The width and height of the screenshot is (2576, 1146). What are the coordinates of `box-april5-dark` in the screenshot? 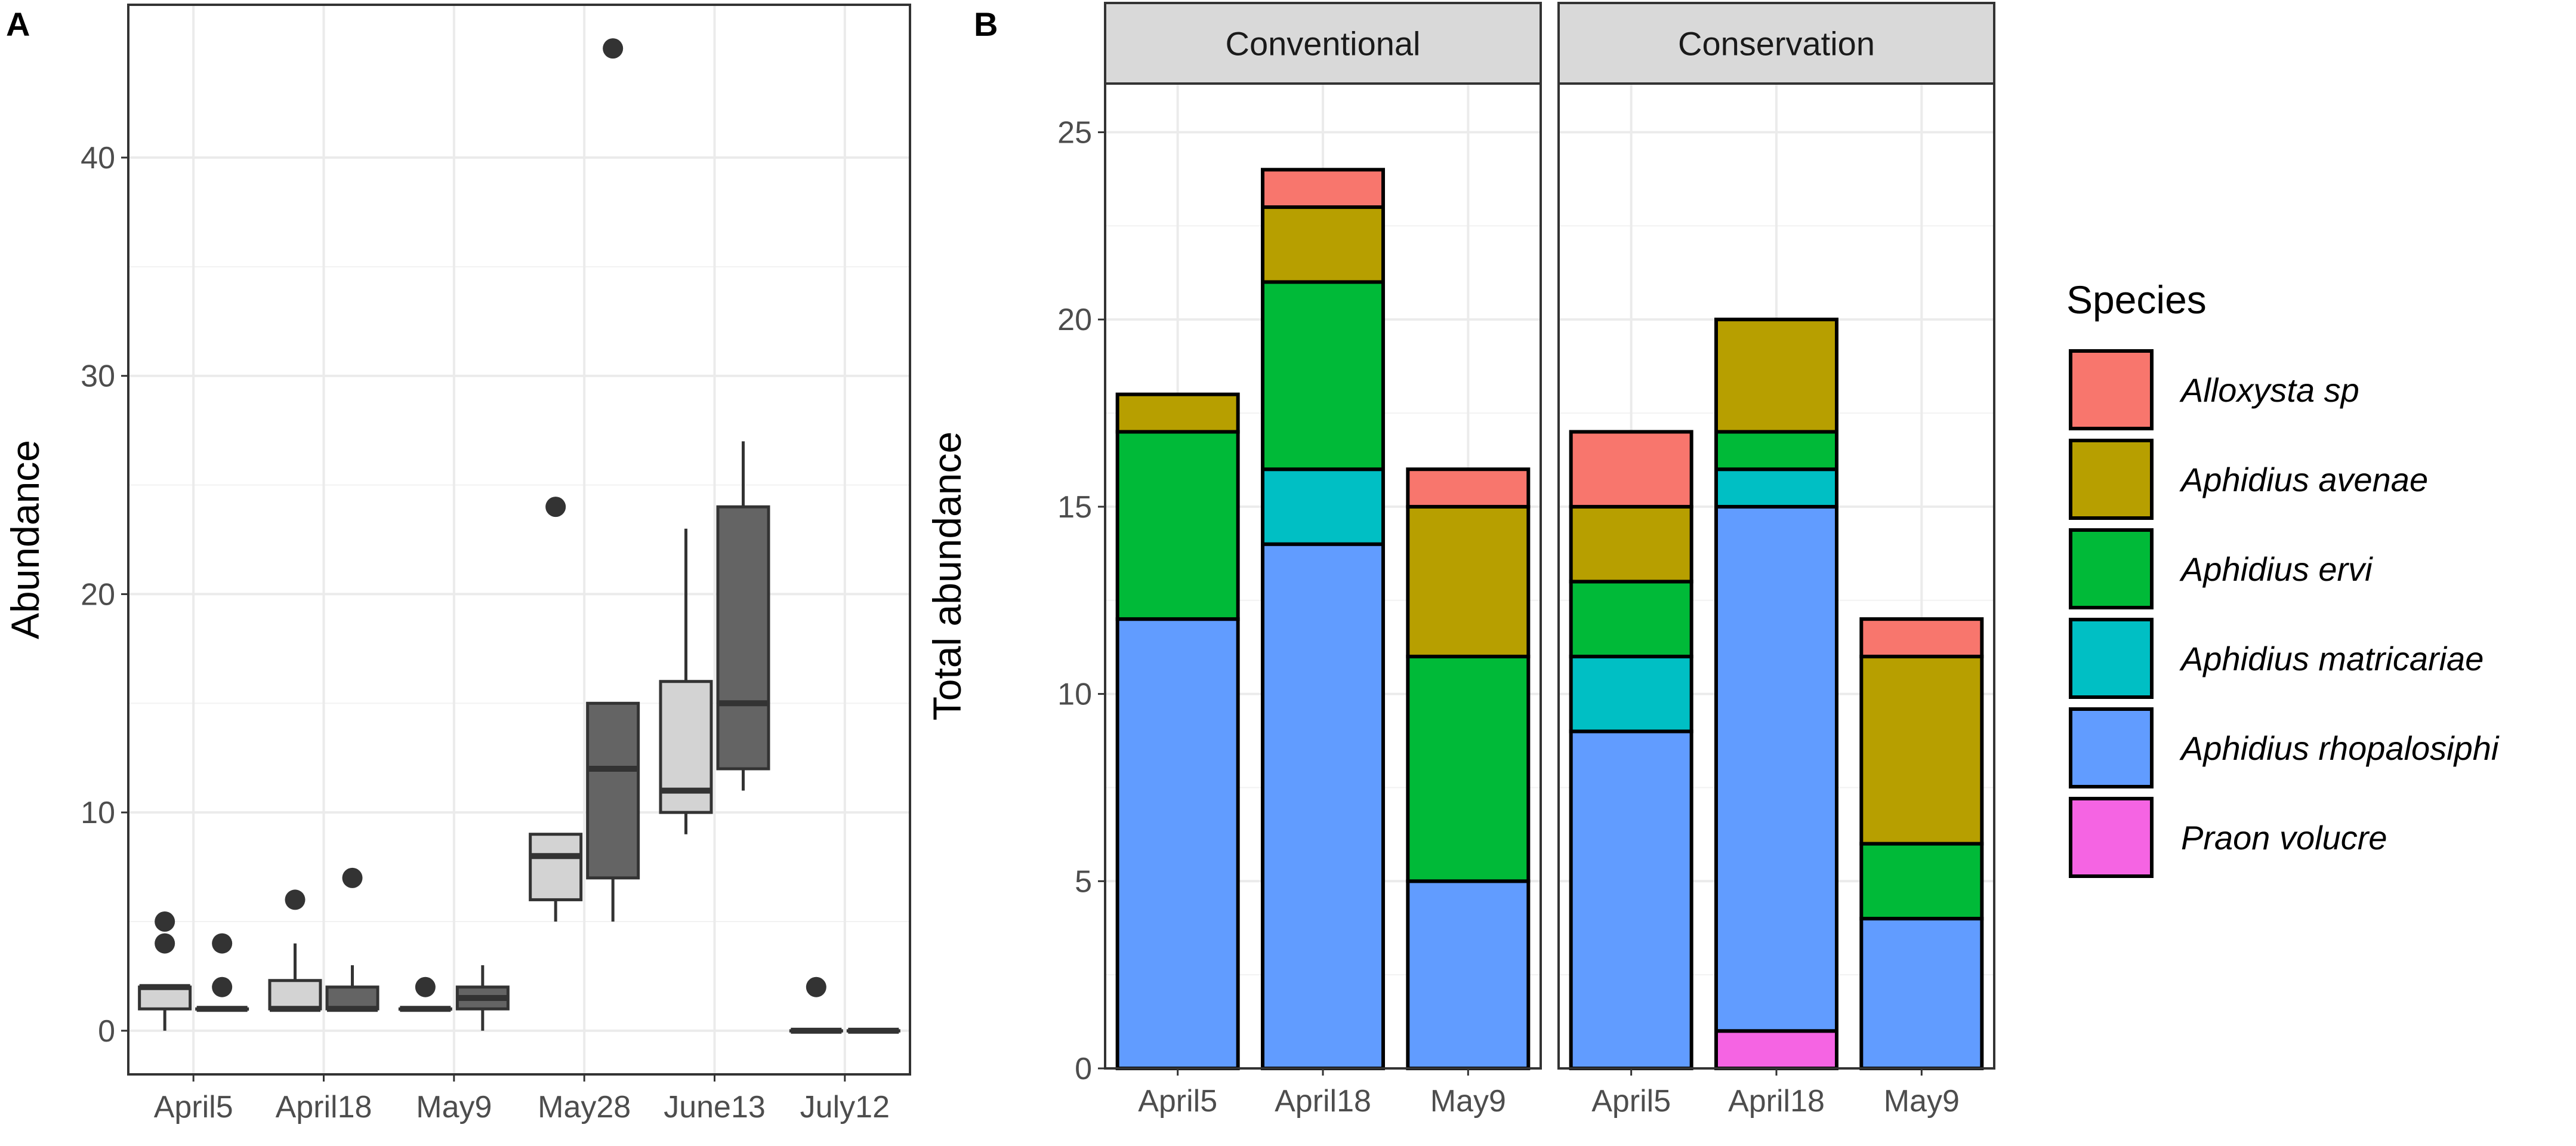 It's located at (222, 972).